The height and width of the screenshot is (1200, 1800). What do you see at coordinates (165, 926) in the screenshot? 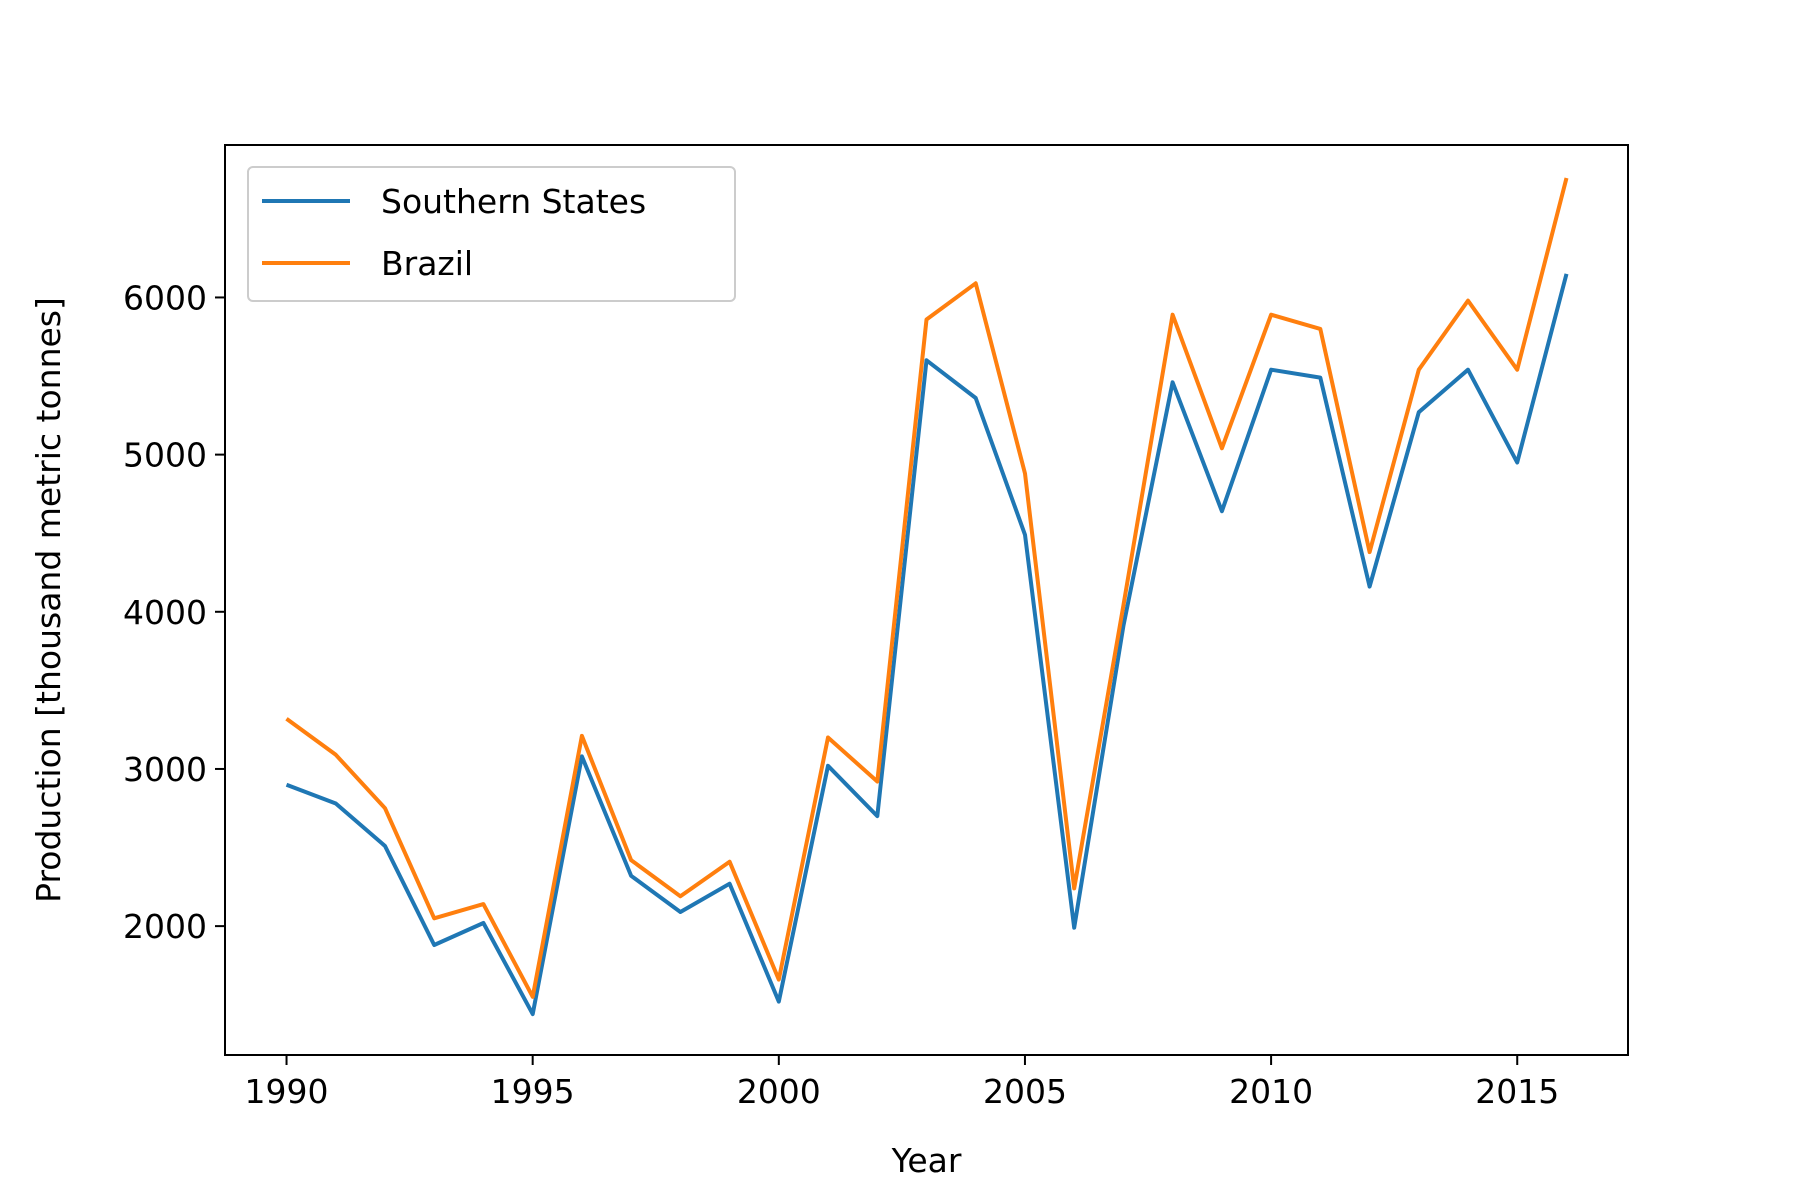
I see `y-tick-label-0: 2000` at bounding box center [165, 926].